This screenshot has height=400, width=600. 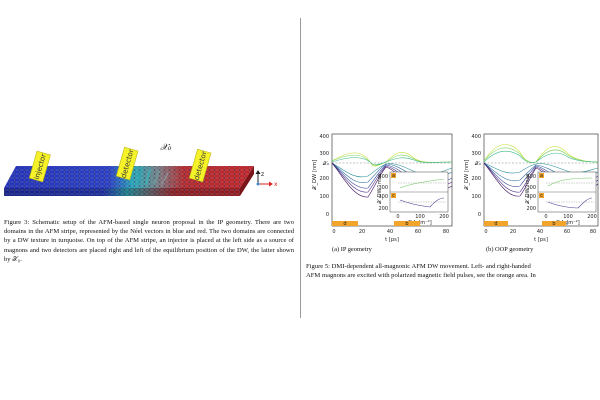 I want to click on figure5-panel-ip: 400 300 𝒳₀ 200 100 0 𝒳_DW [nm], so click(x=385, y=187).